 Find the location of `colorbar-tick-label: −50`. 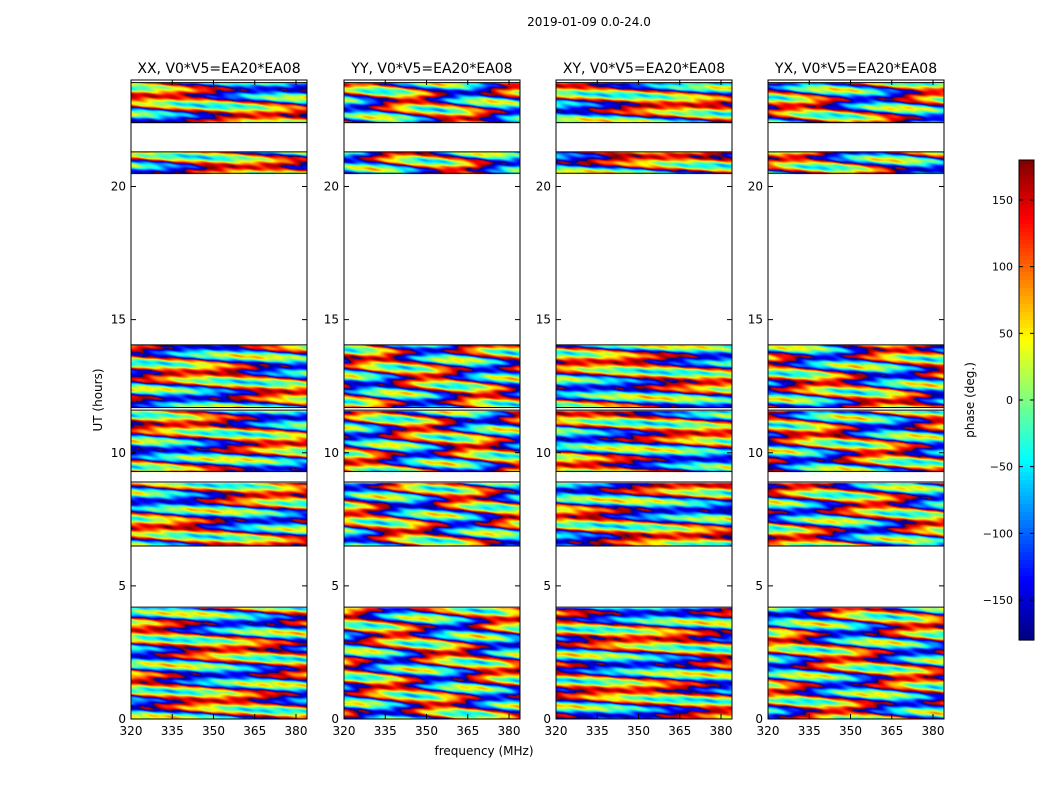

colorbar-tick-label: −50 is located at coordinates (1001, 467).